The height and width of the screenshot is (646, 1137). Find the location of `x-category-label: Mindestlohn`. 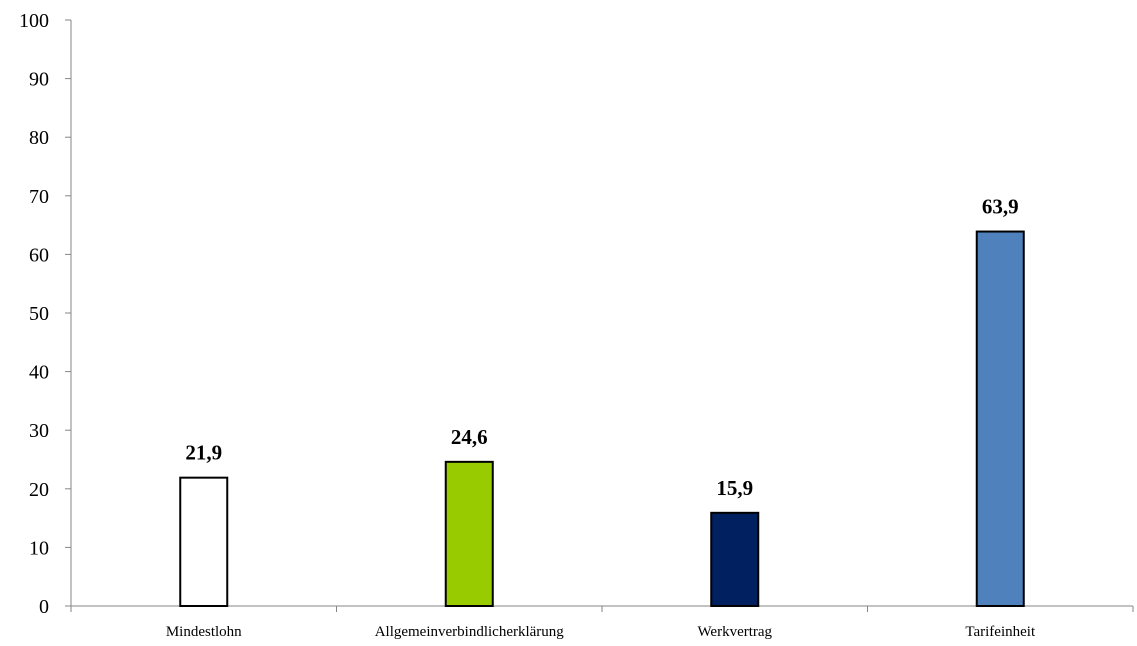

x-category-label: Mindestlohn is located at coordinates (204, 632).